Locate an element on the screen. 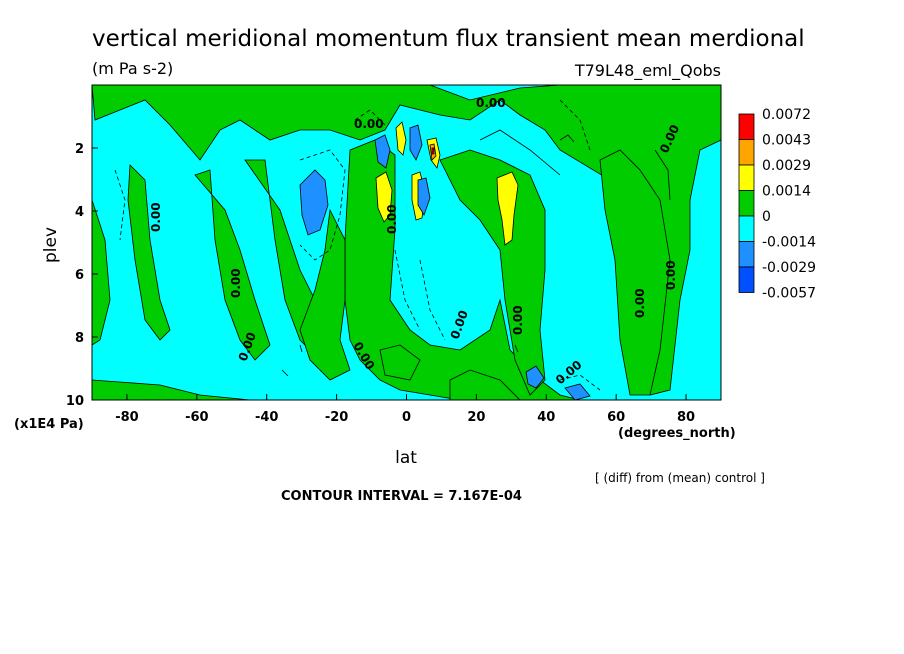 This screenshot has width=904, height=654. y-axis-label: plev is located at coordinates (51, 245).